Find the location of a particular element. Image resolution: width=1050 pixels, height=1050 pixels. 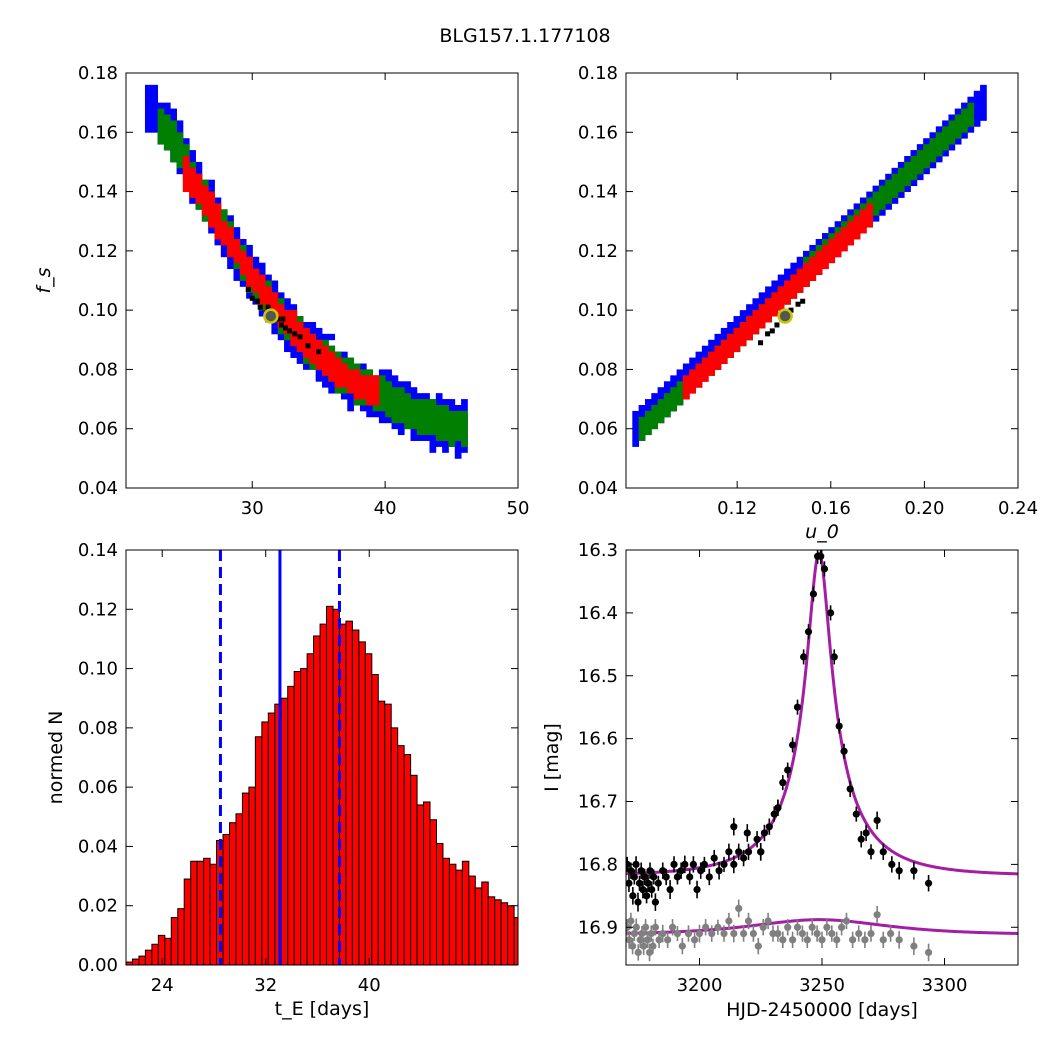

region-inner is located at coordinates (777, 301).